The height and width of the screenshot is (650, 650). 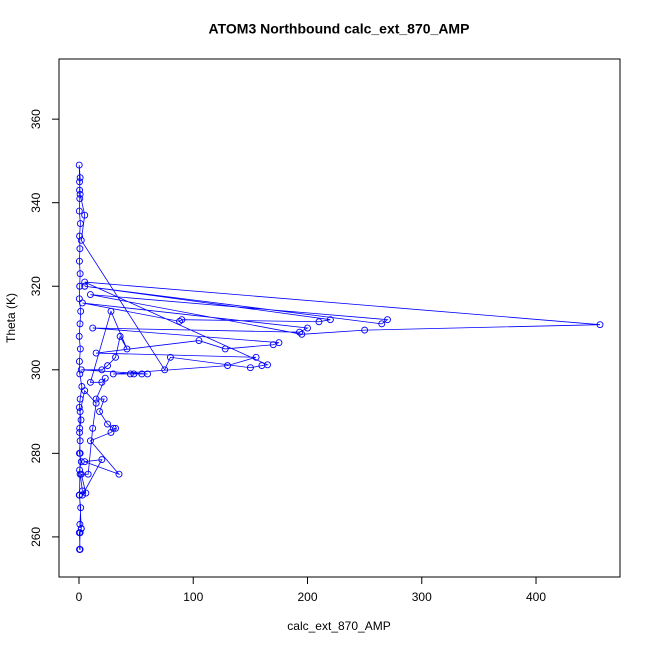 I want to click on y-tick-label: 320, so click(x=36, y=286).